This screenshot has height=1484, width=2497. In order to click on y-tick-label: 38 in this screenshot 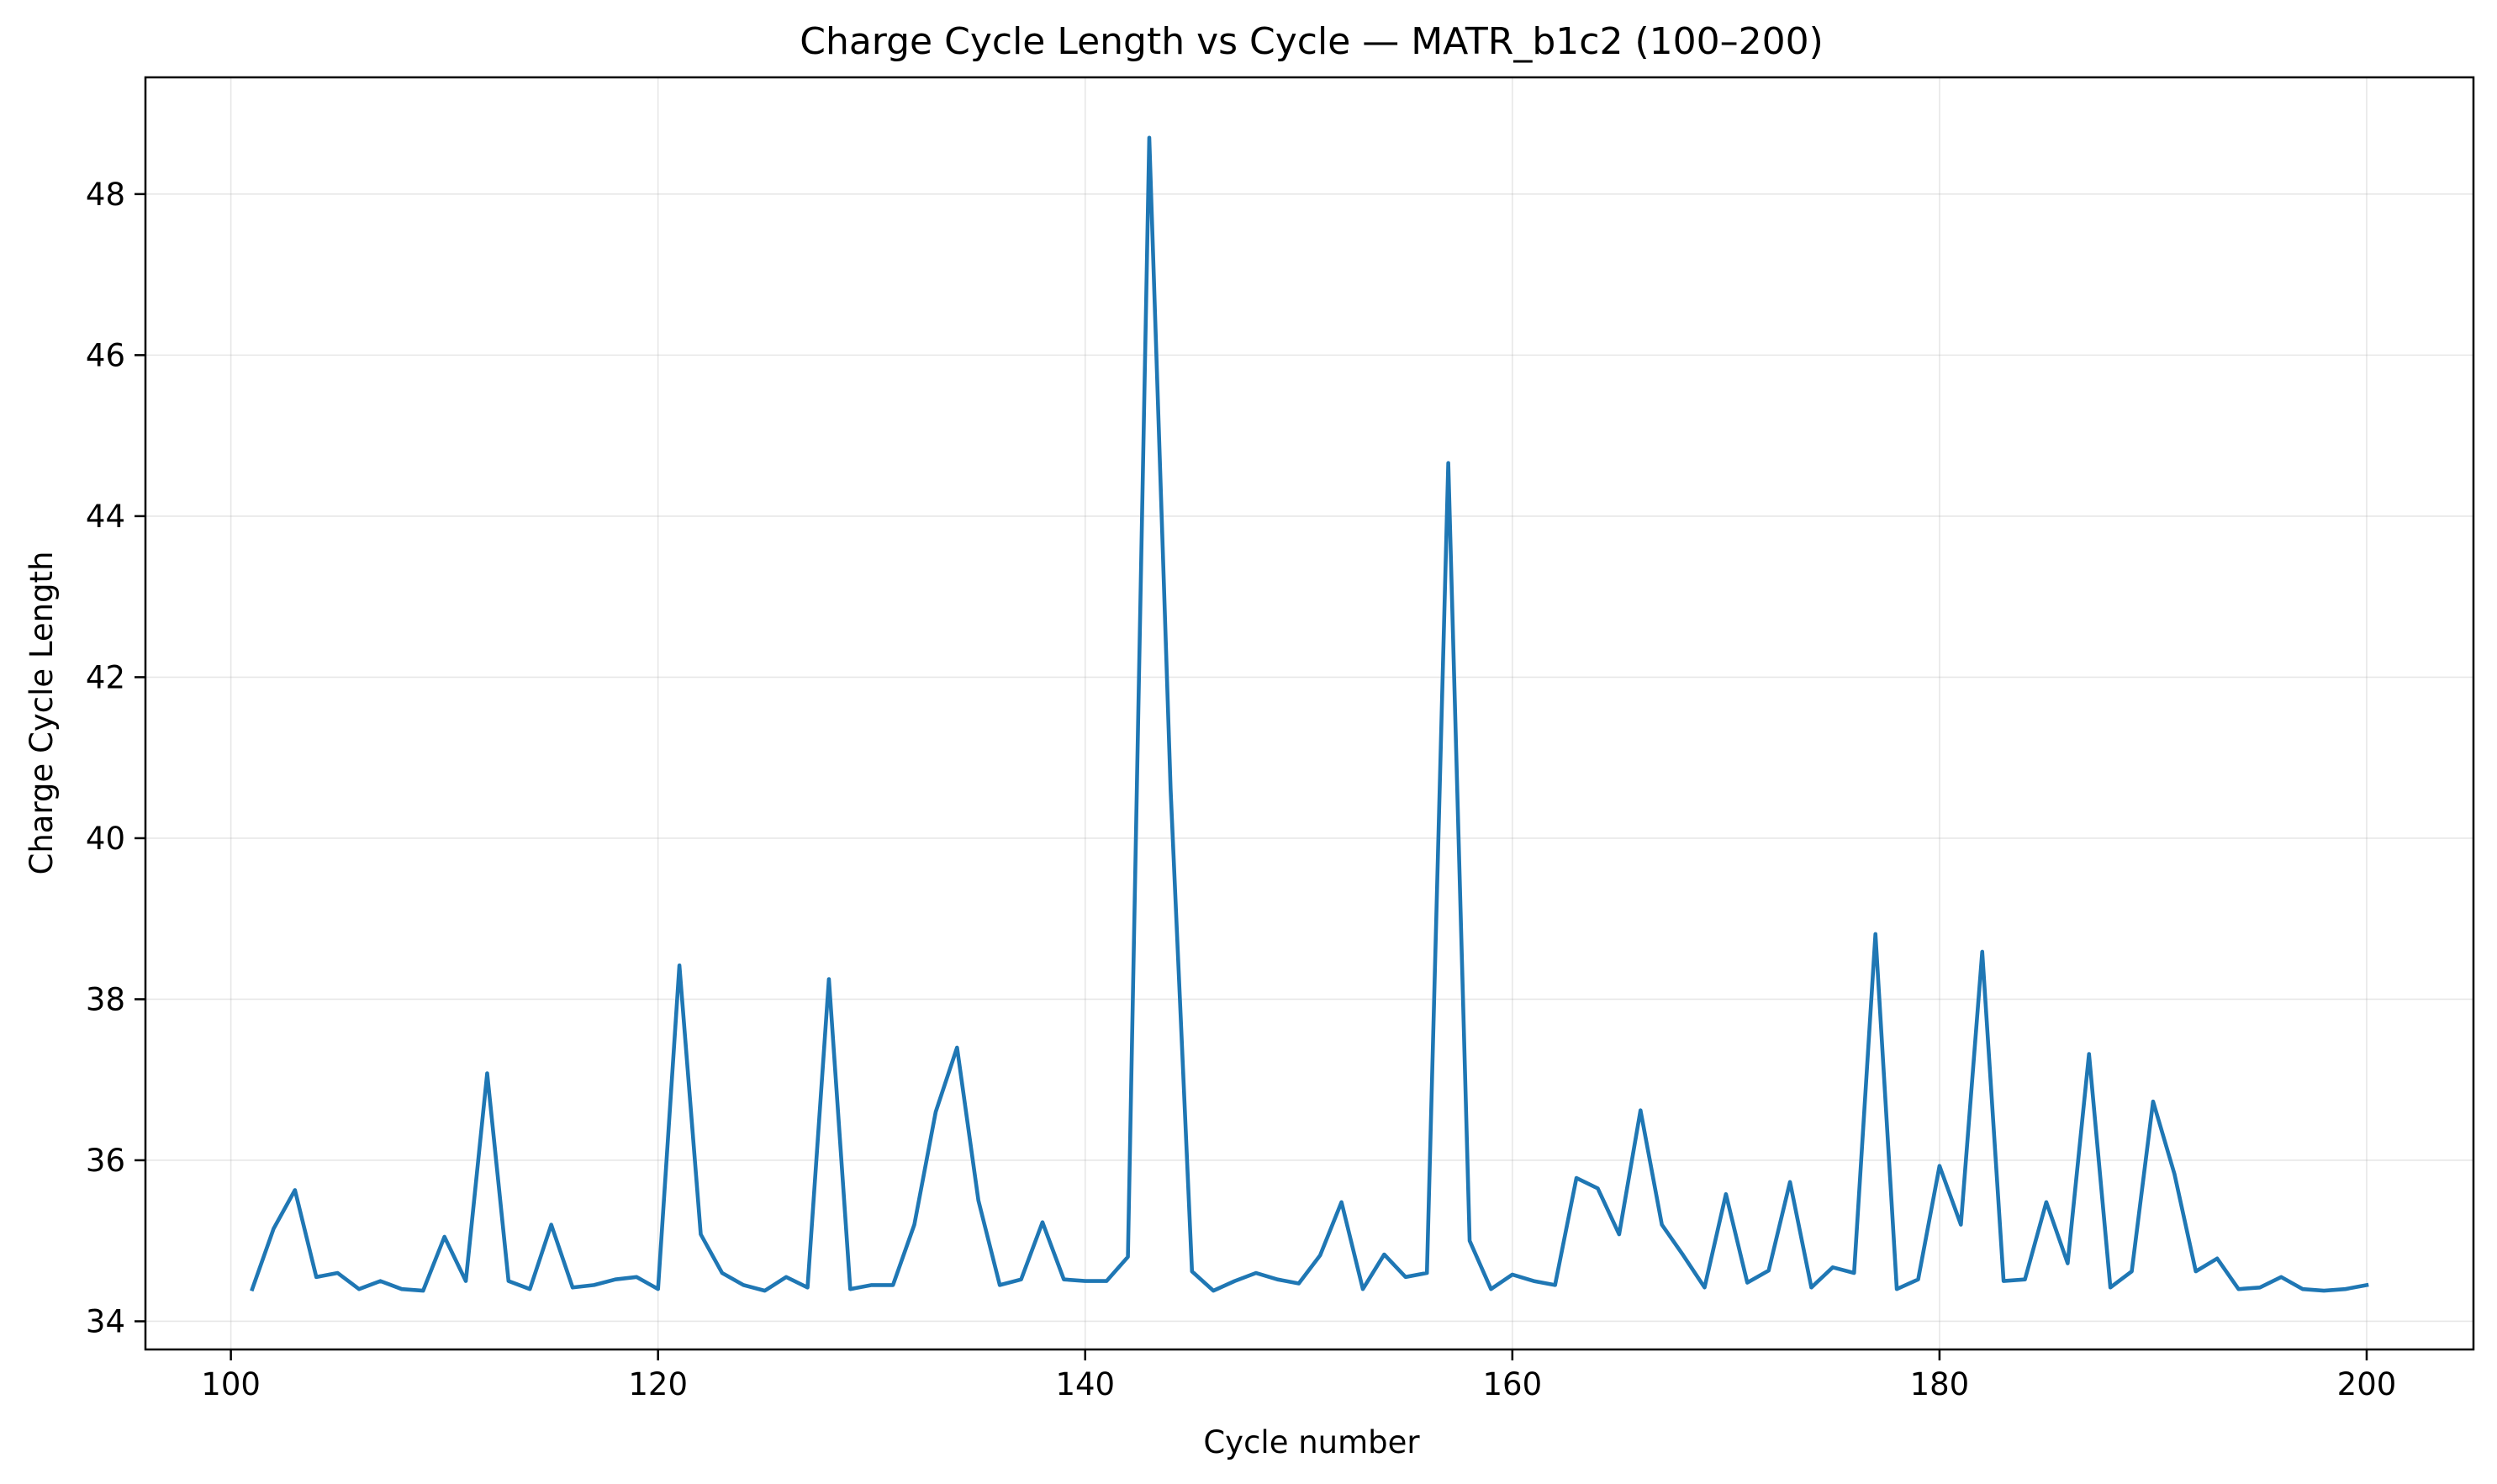, I will do `click(105, 999)`.